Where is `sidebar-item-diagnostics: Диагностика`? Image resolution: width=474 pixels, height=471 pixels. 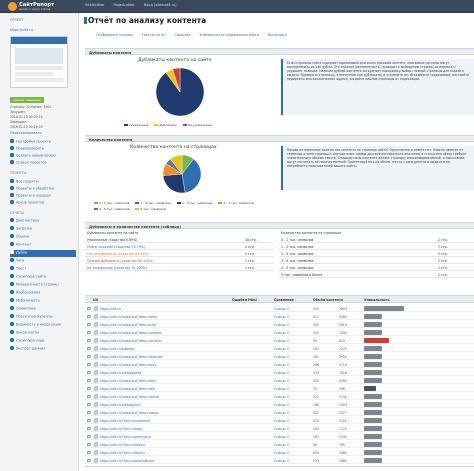
sidebar-item-diagnostics: Диагностика is located at coordinates (43, 221).